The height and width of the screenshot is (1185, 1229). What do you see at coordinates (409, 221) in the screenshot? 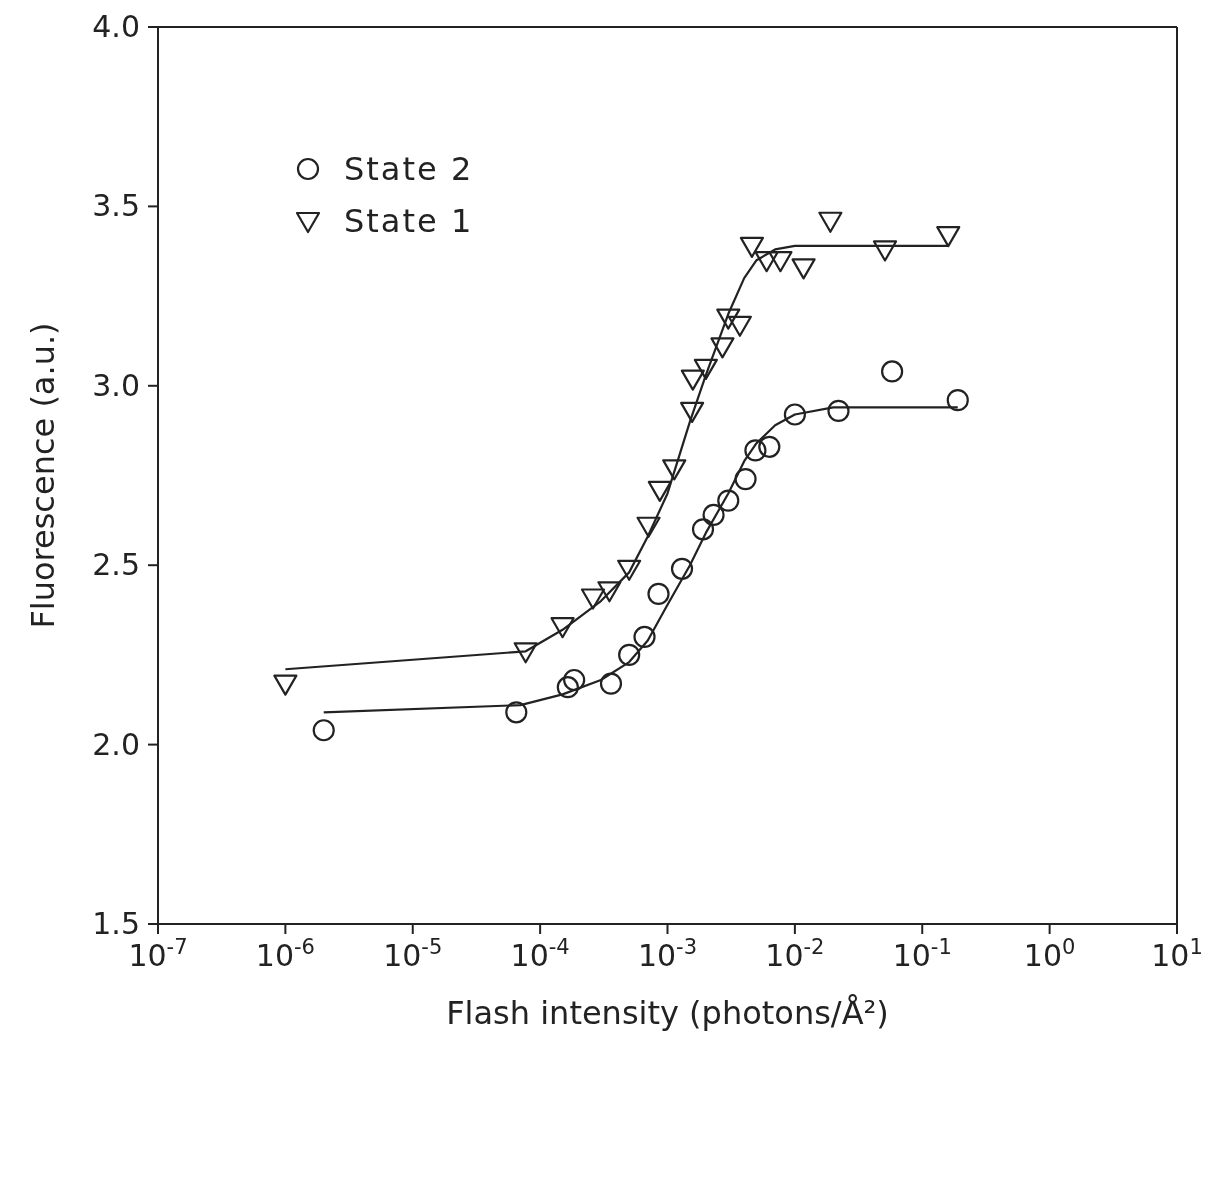
I see `legend-label: State 1` at bounding box center [409, 221].